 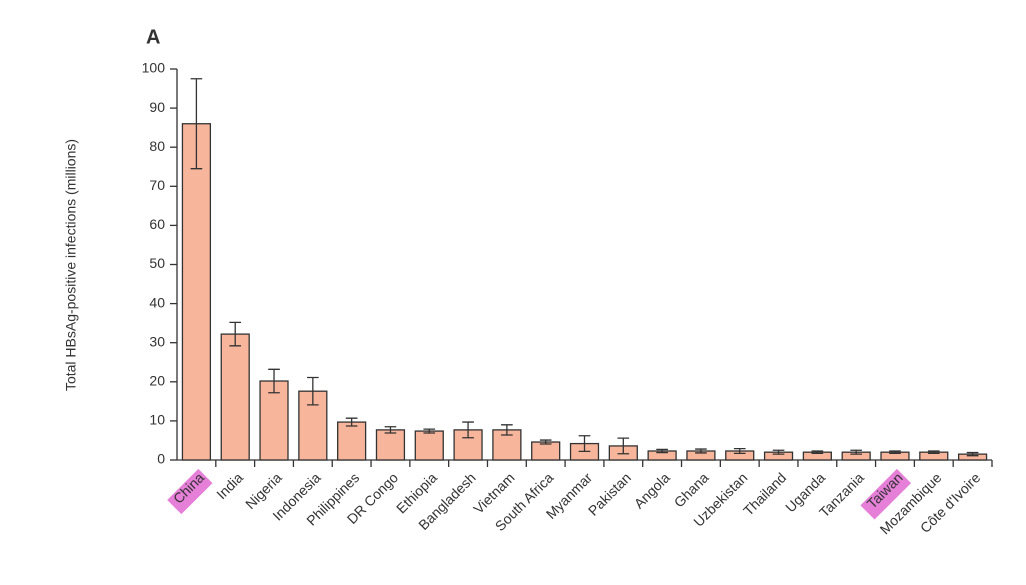 I want to click on x-tick-label: Angola, so click(x=652, y=490).